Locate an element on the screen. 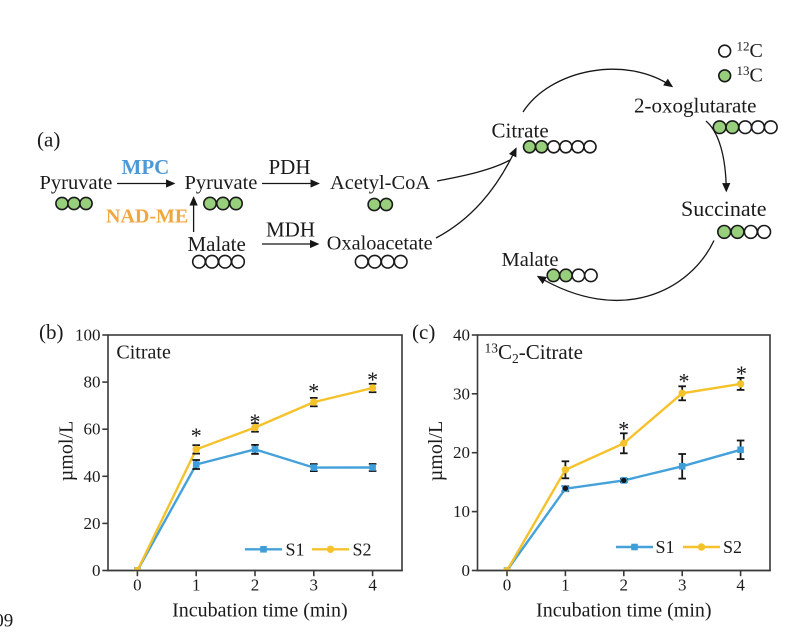  svg-text: 12C is located at coordinates (750, 51).